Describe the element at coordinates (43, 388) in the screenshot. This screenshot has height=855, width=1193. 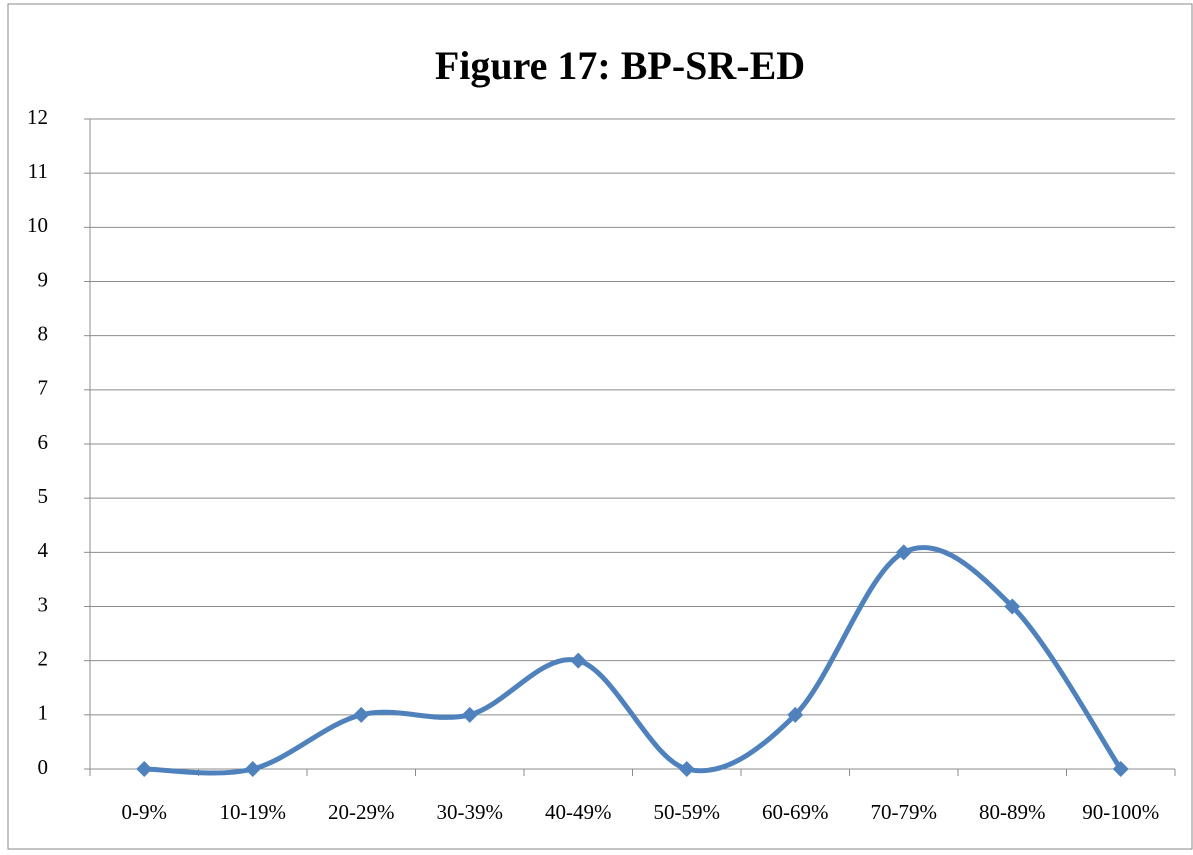
I see `y-tick-label: 7` at that location.